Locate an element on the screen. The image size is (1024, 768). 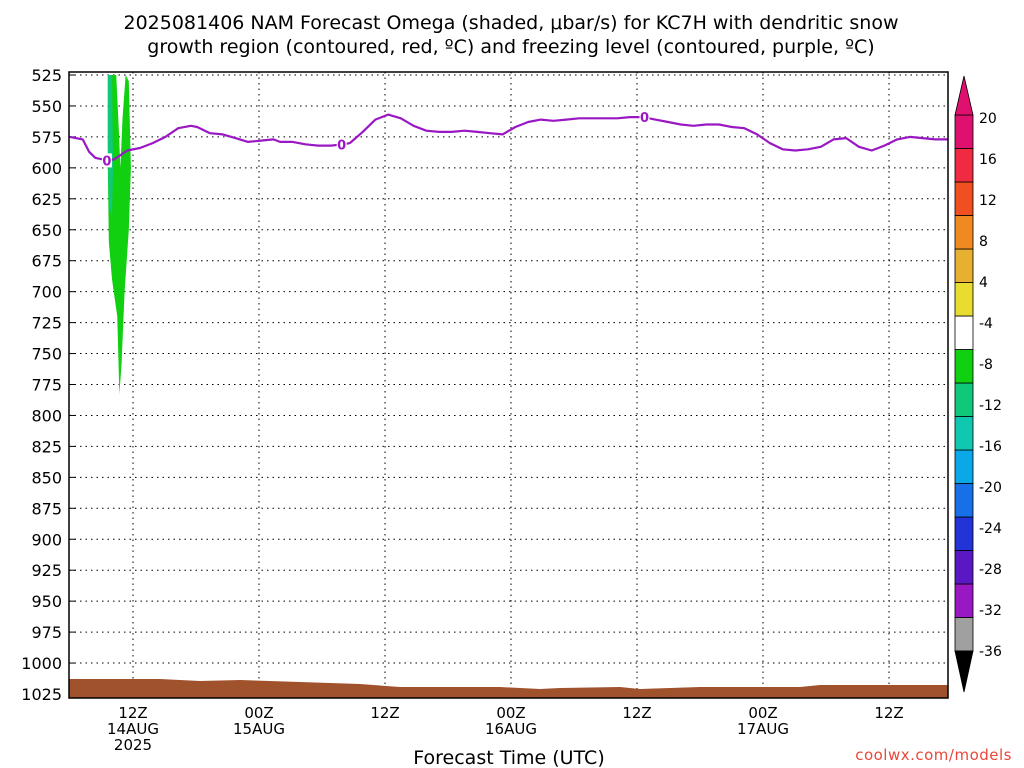
omega-shade-strong is located at coordinates (110, 146).